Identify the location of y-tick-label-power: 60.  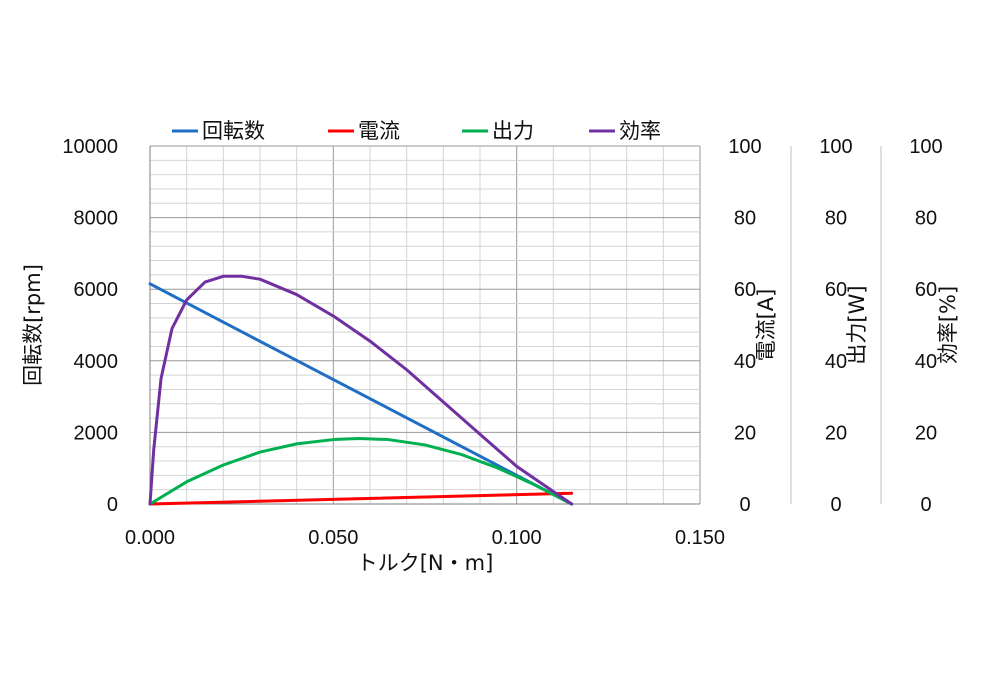
(836, 290).